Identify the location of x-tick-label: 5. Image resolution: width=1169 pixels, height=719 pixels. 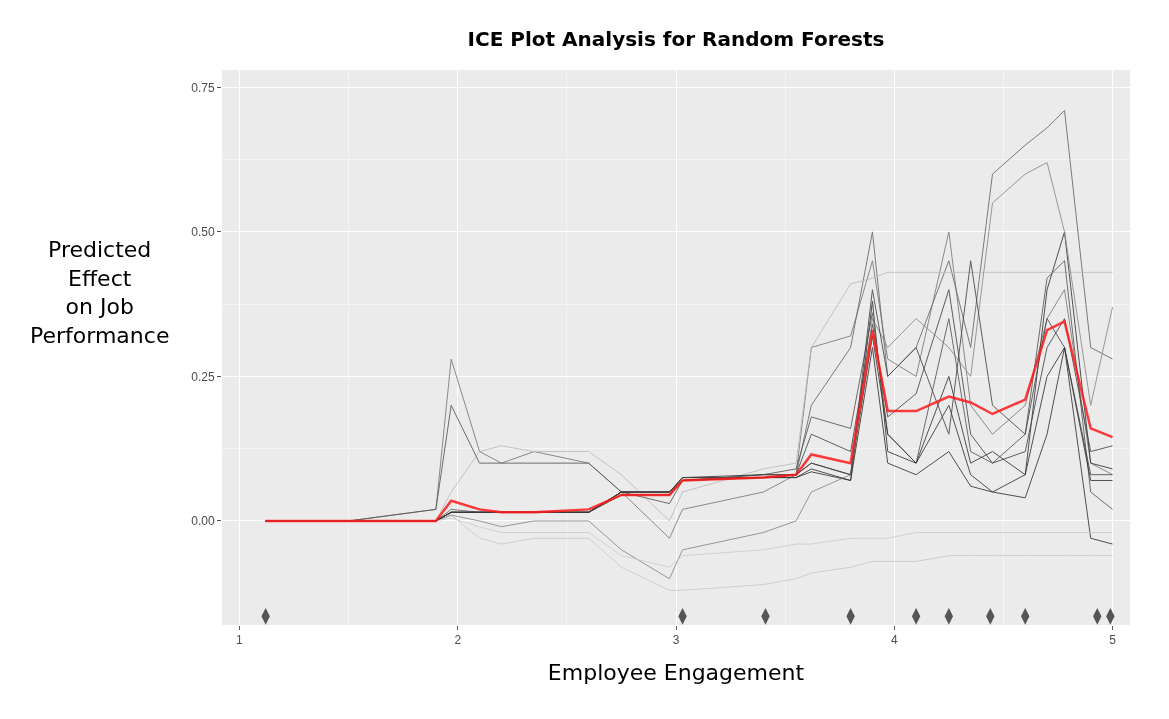
(1113, 640).